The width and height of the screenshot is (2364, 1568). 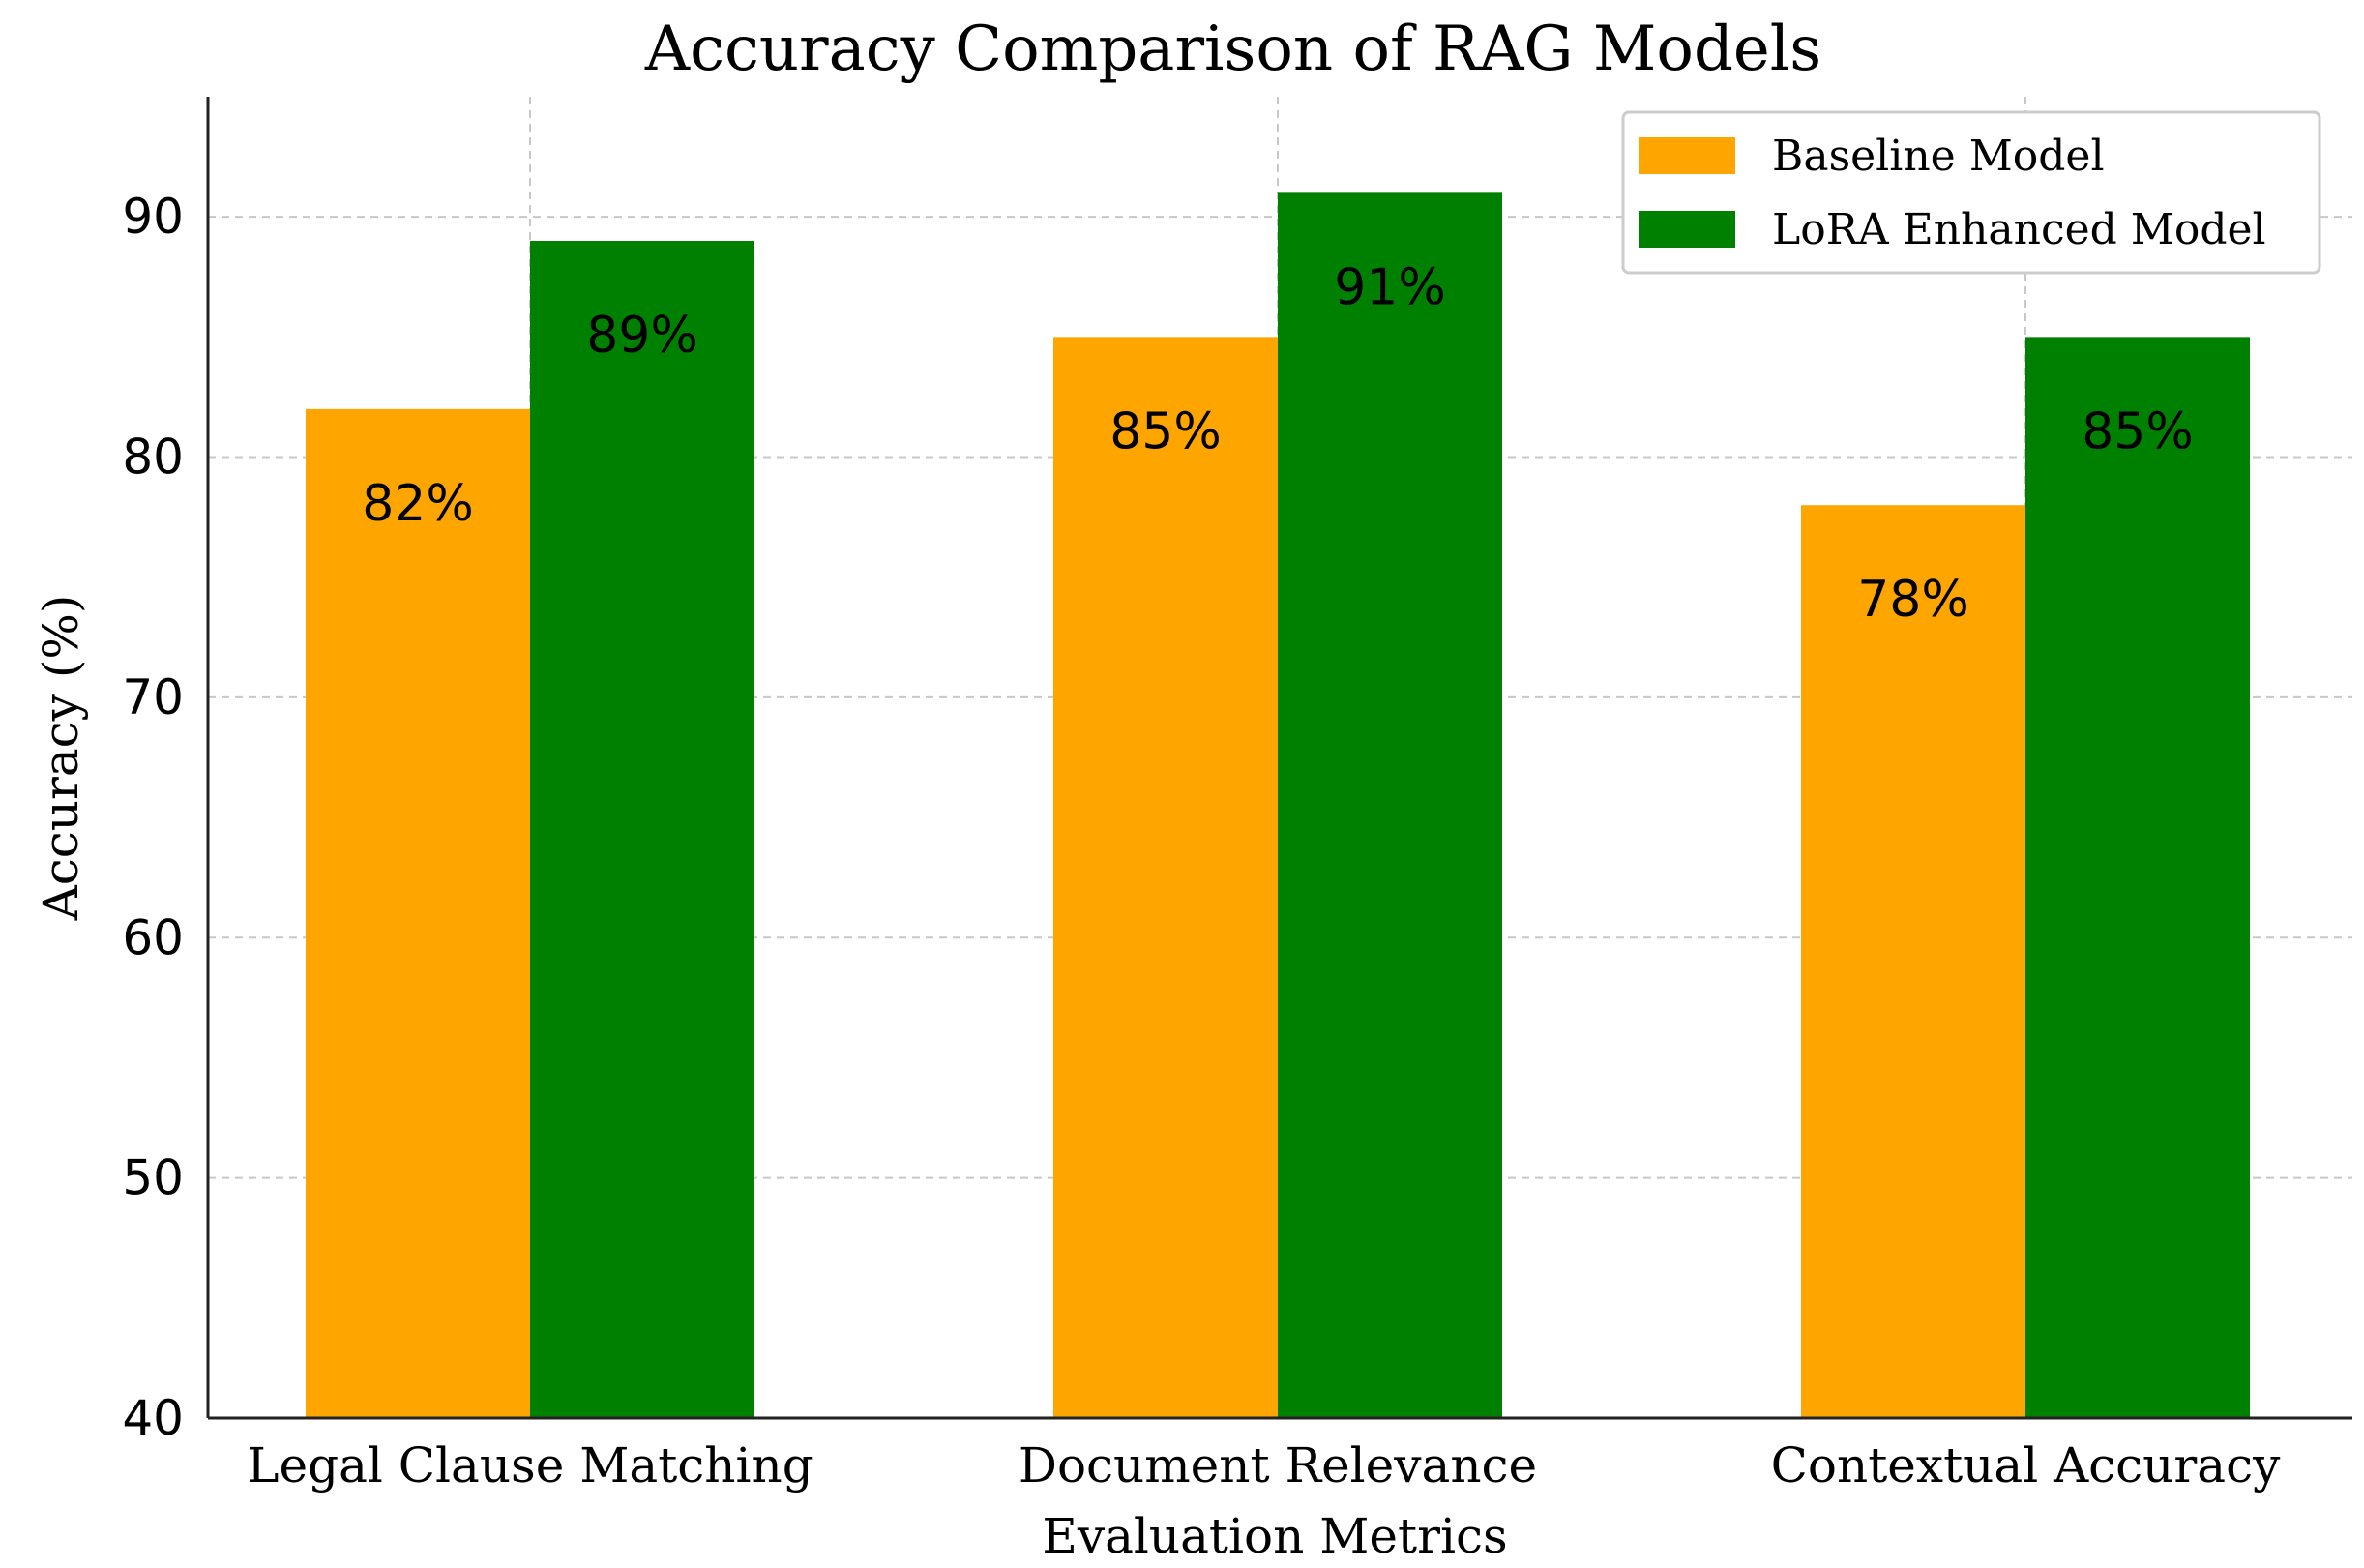 What do you see at coordinates (1687, 155) in the screenshot?
I see `legend-swatch-baseline` at bounding box center [1687, 155].